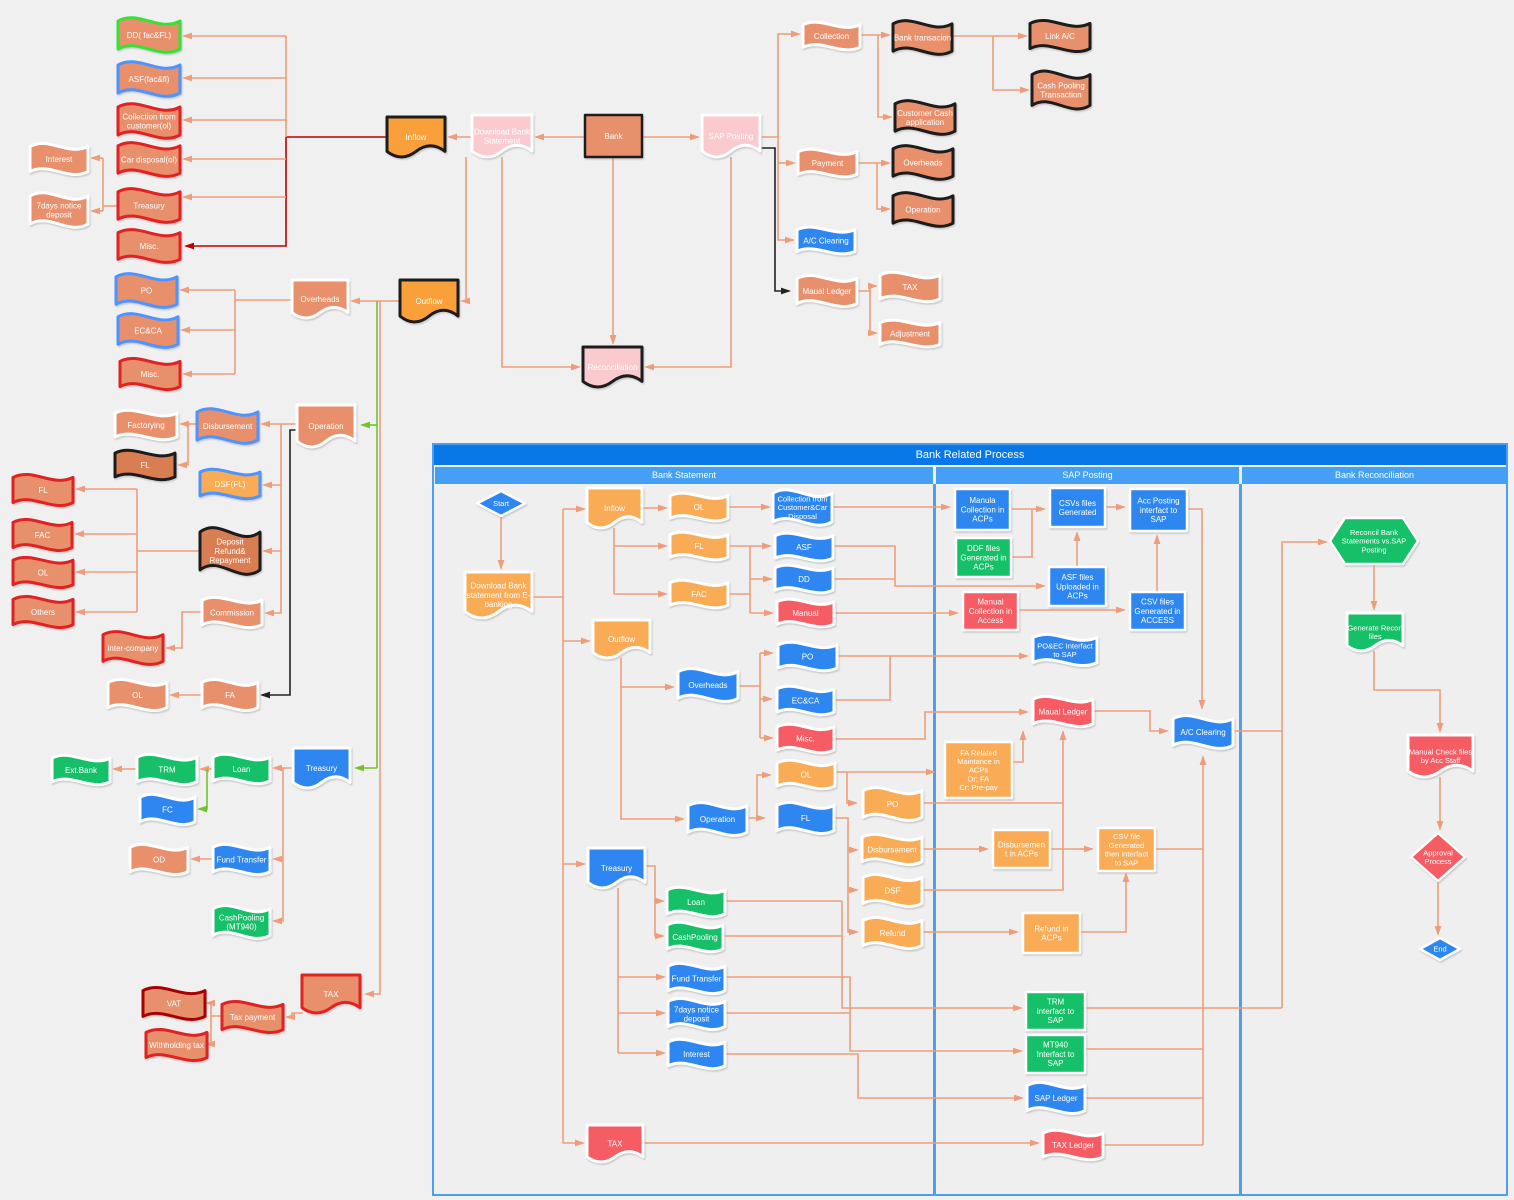 This screenshot has height=1200, width=1514. Describe the element at coordinates (230, 695) in the screenshot. I see `node-fa: FA` at that location.